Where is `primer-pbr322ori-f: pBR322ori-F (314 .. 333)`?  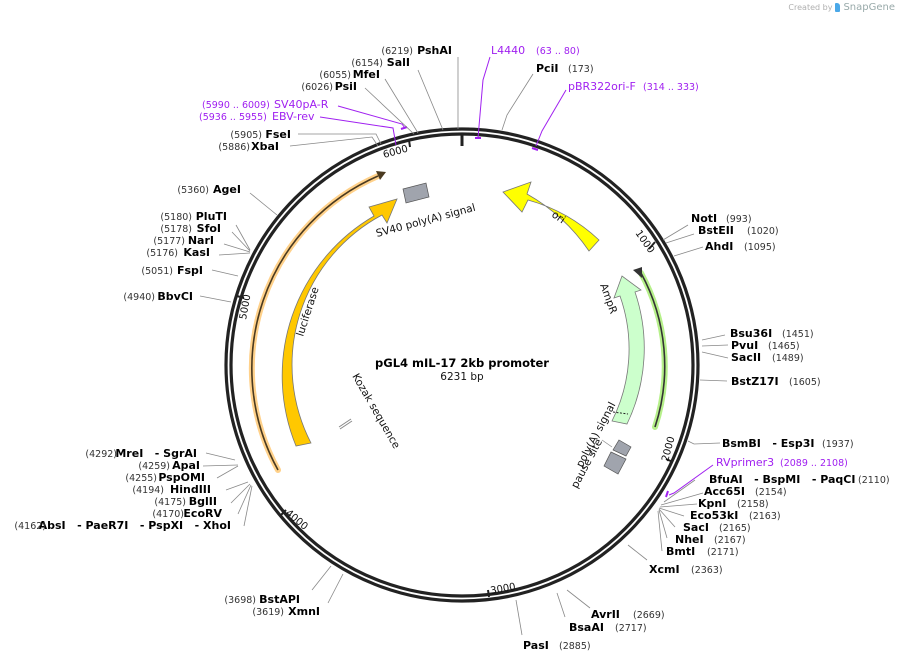 primer-pbr322ori-f: pBR322ori-F (314 .. 333) is located at coordinates (615, 115).